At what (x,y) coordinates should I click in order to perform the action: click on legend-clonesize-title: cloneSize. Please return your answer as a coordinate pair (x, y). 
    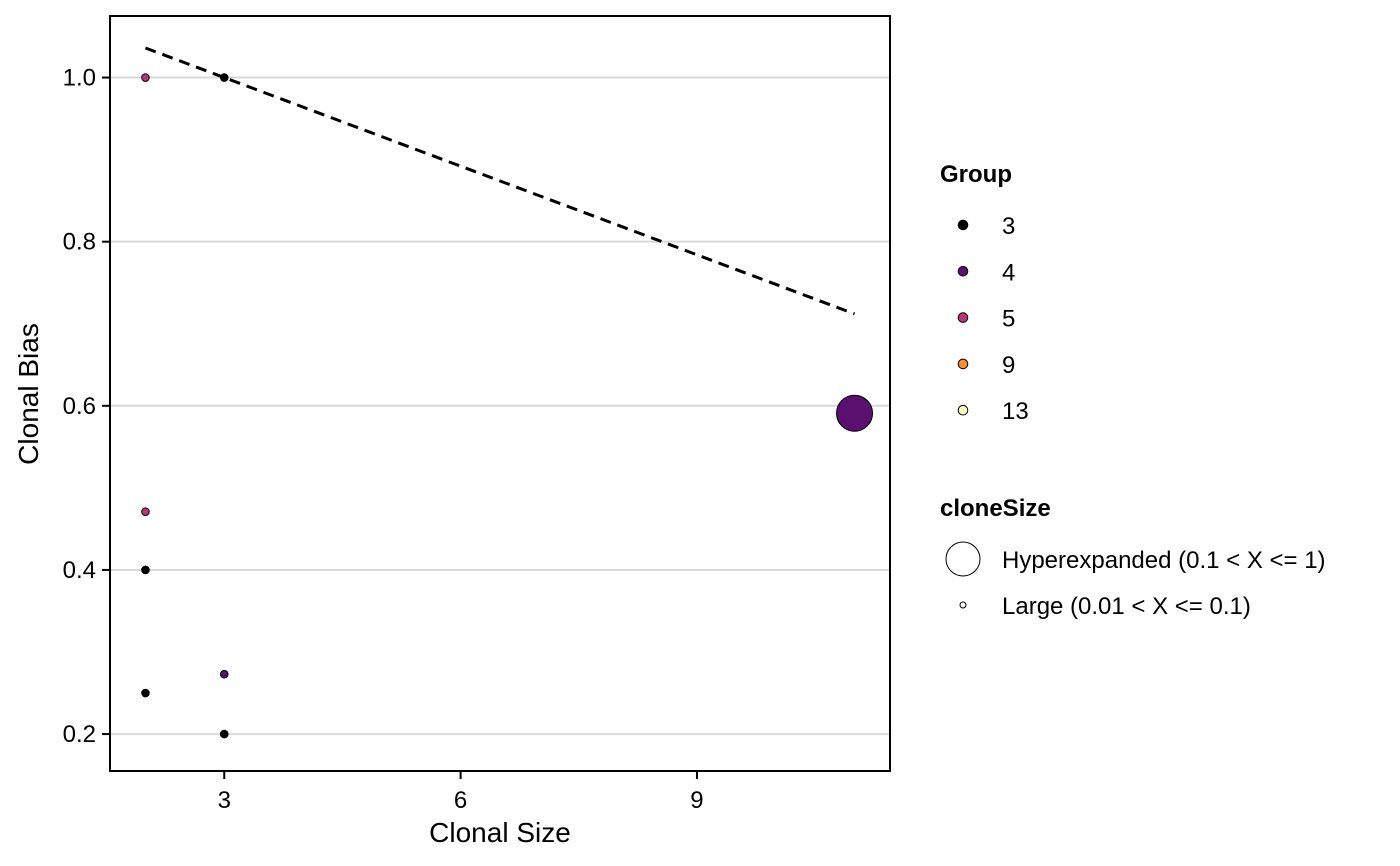
    Looking at the image, I should click on (995, 508).